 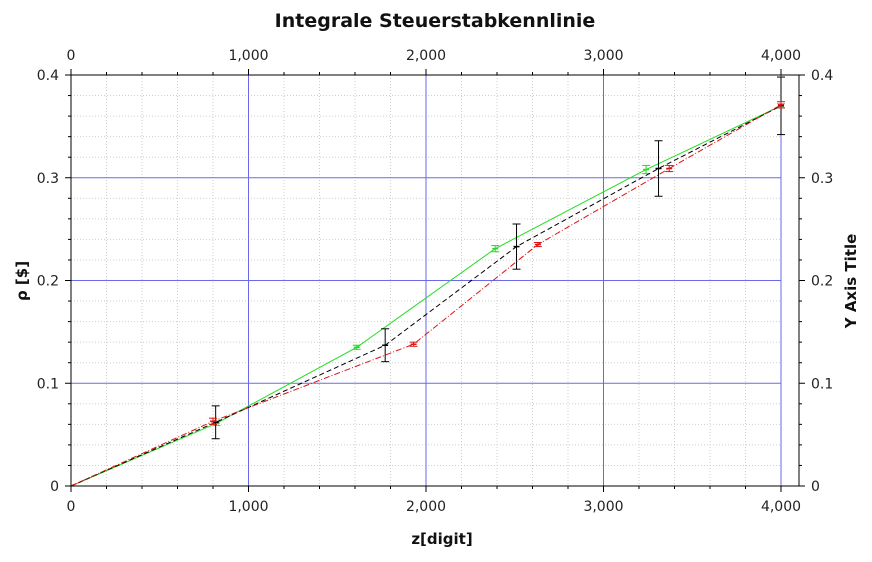 What do you see at coordinates (603, 56) in the screenshot?
I see `x2-tick-label: 3,000` at bounding box center [603, 56].